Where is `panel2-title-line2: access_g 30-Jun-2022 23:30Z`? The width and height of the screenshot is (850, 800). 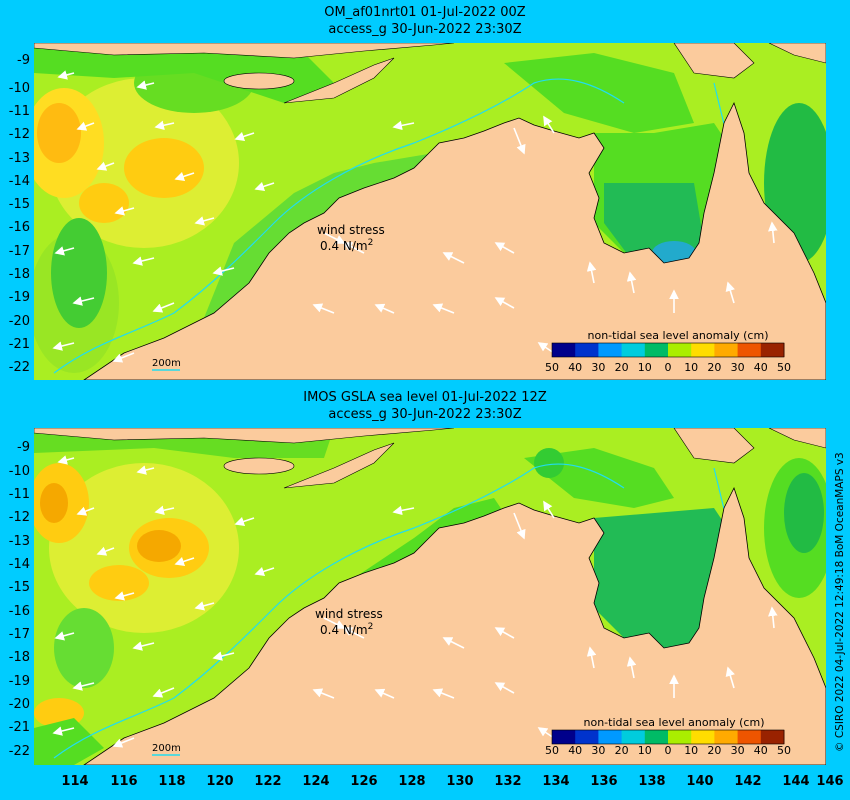
panel2-title-line2: access_g 30-Jun-2022 23:30Z is located at coordinates (425, 414).